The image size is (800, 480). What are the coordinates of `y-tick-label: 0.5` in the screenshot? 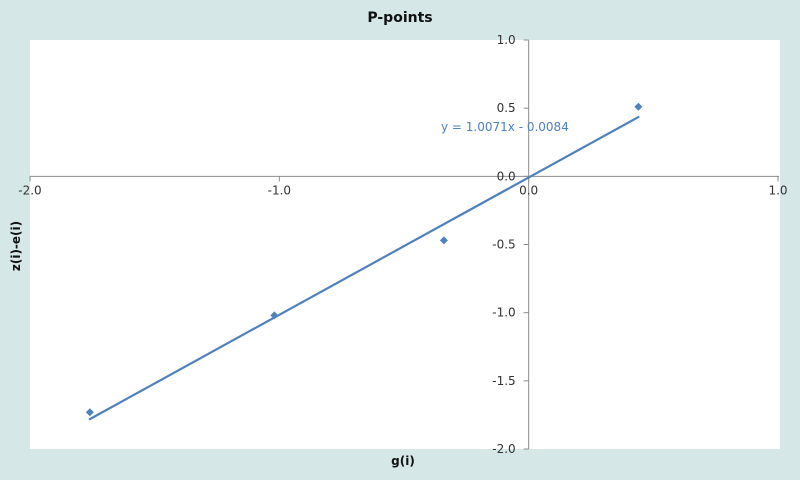 It's located at (506, 108).